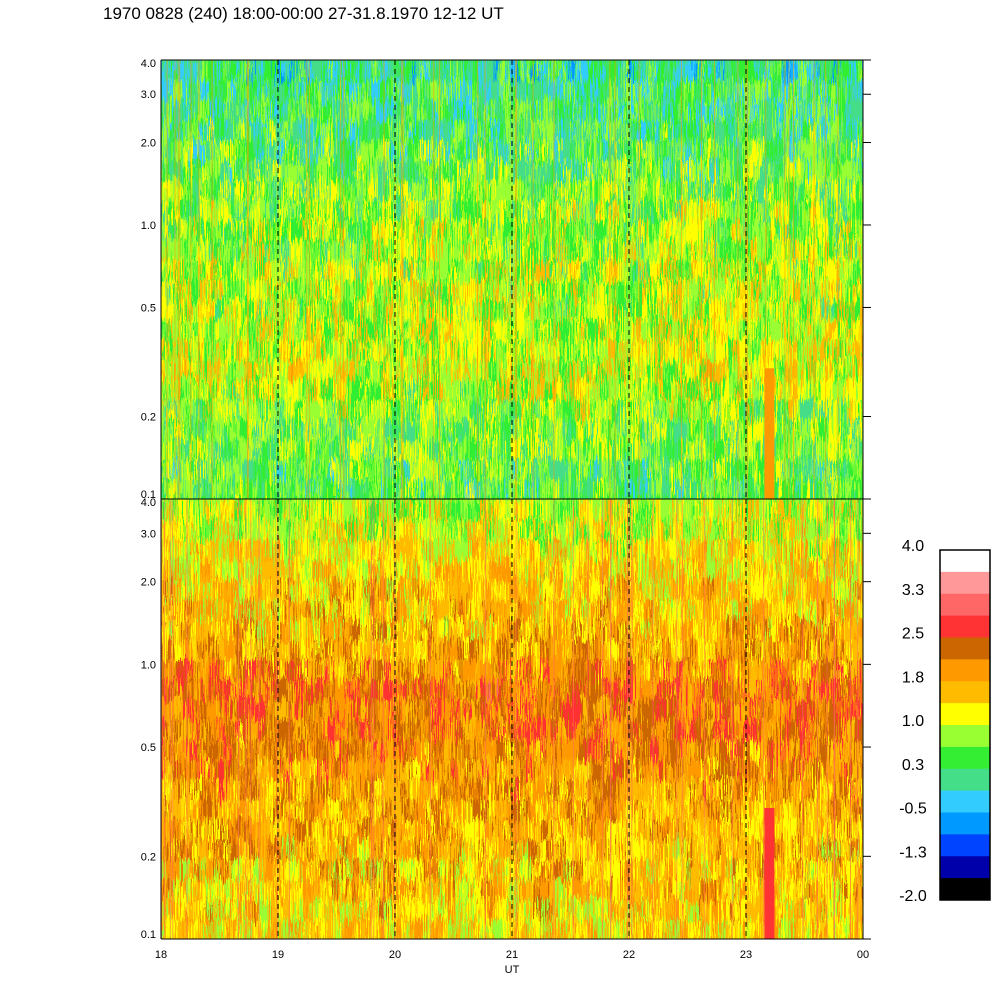 The image size is (1000, 1000). Describe the element at coordinates (913, 852) in the screenshot. I see `colorbar-label: -1.3` at that location.